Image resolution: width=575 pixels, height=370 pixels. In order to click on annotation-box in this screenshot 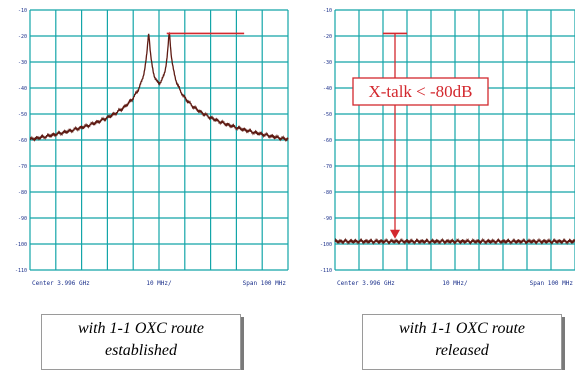, I will do `click(420, 91)`.